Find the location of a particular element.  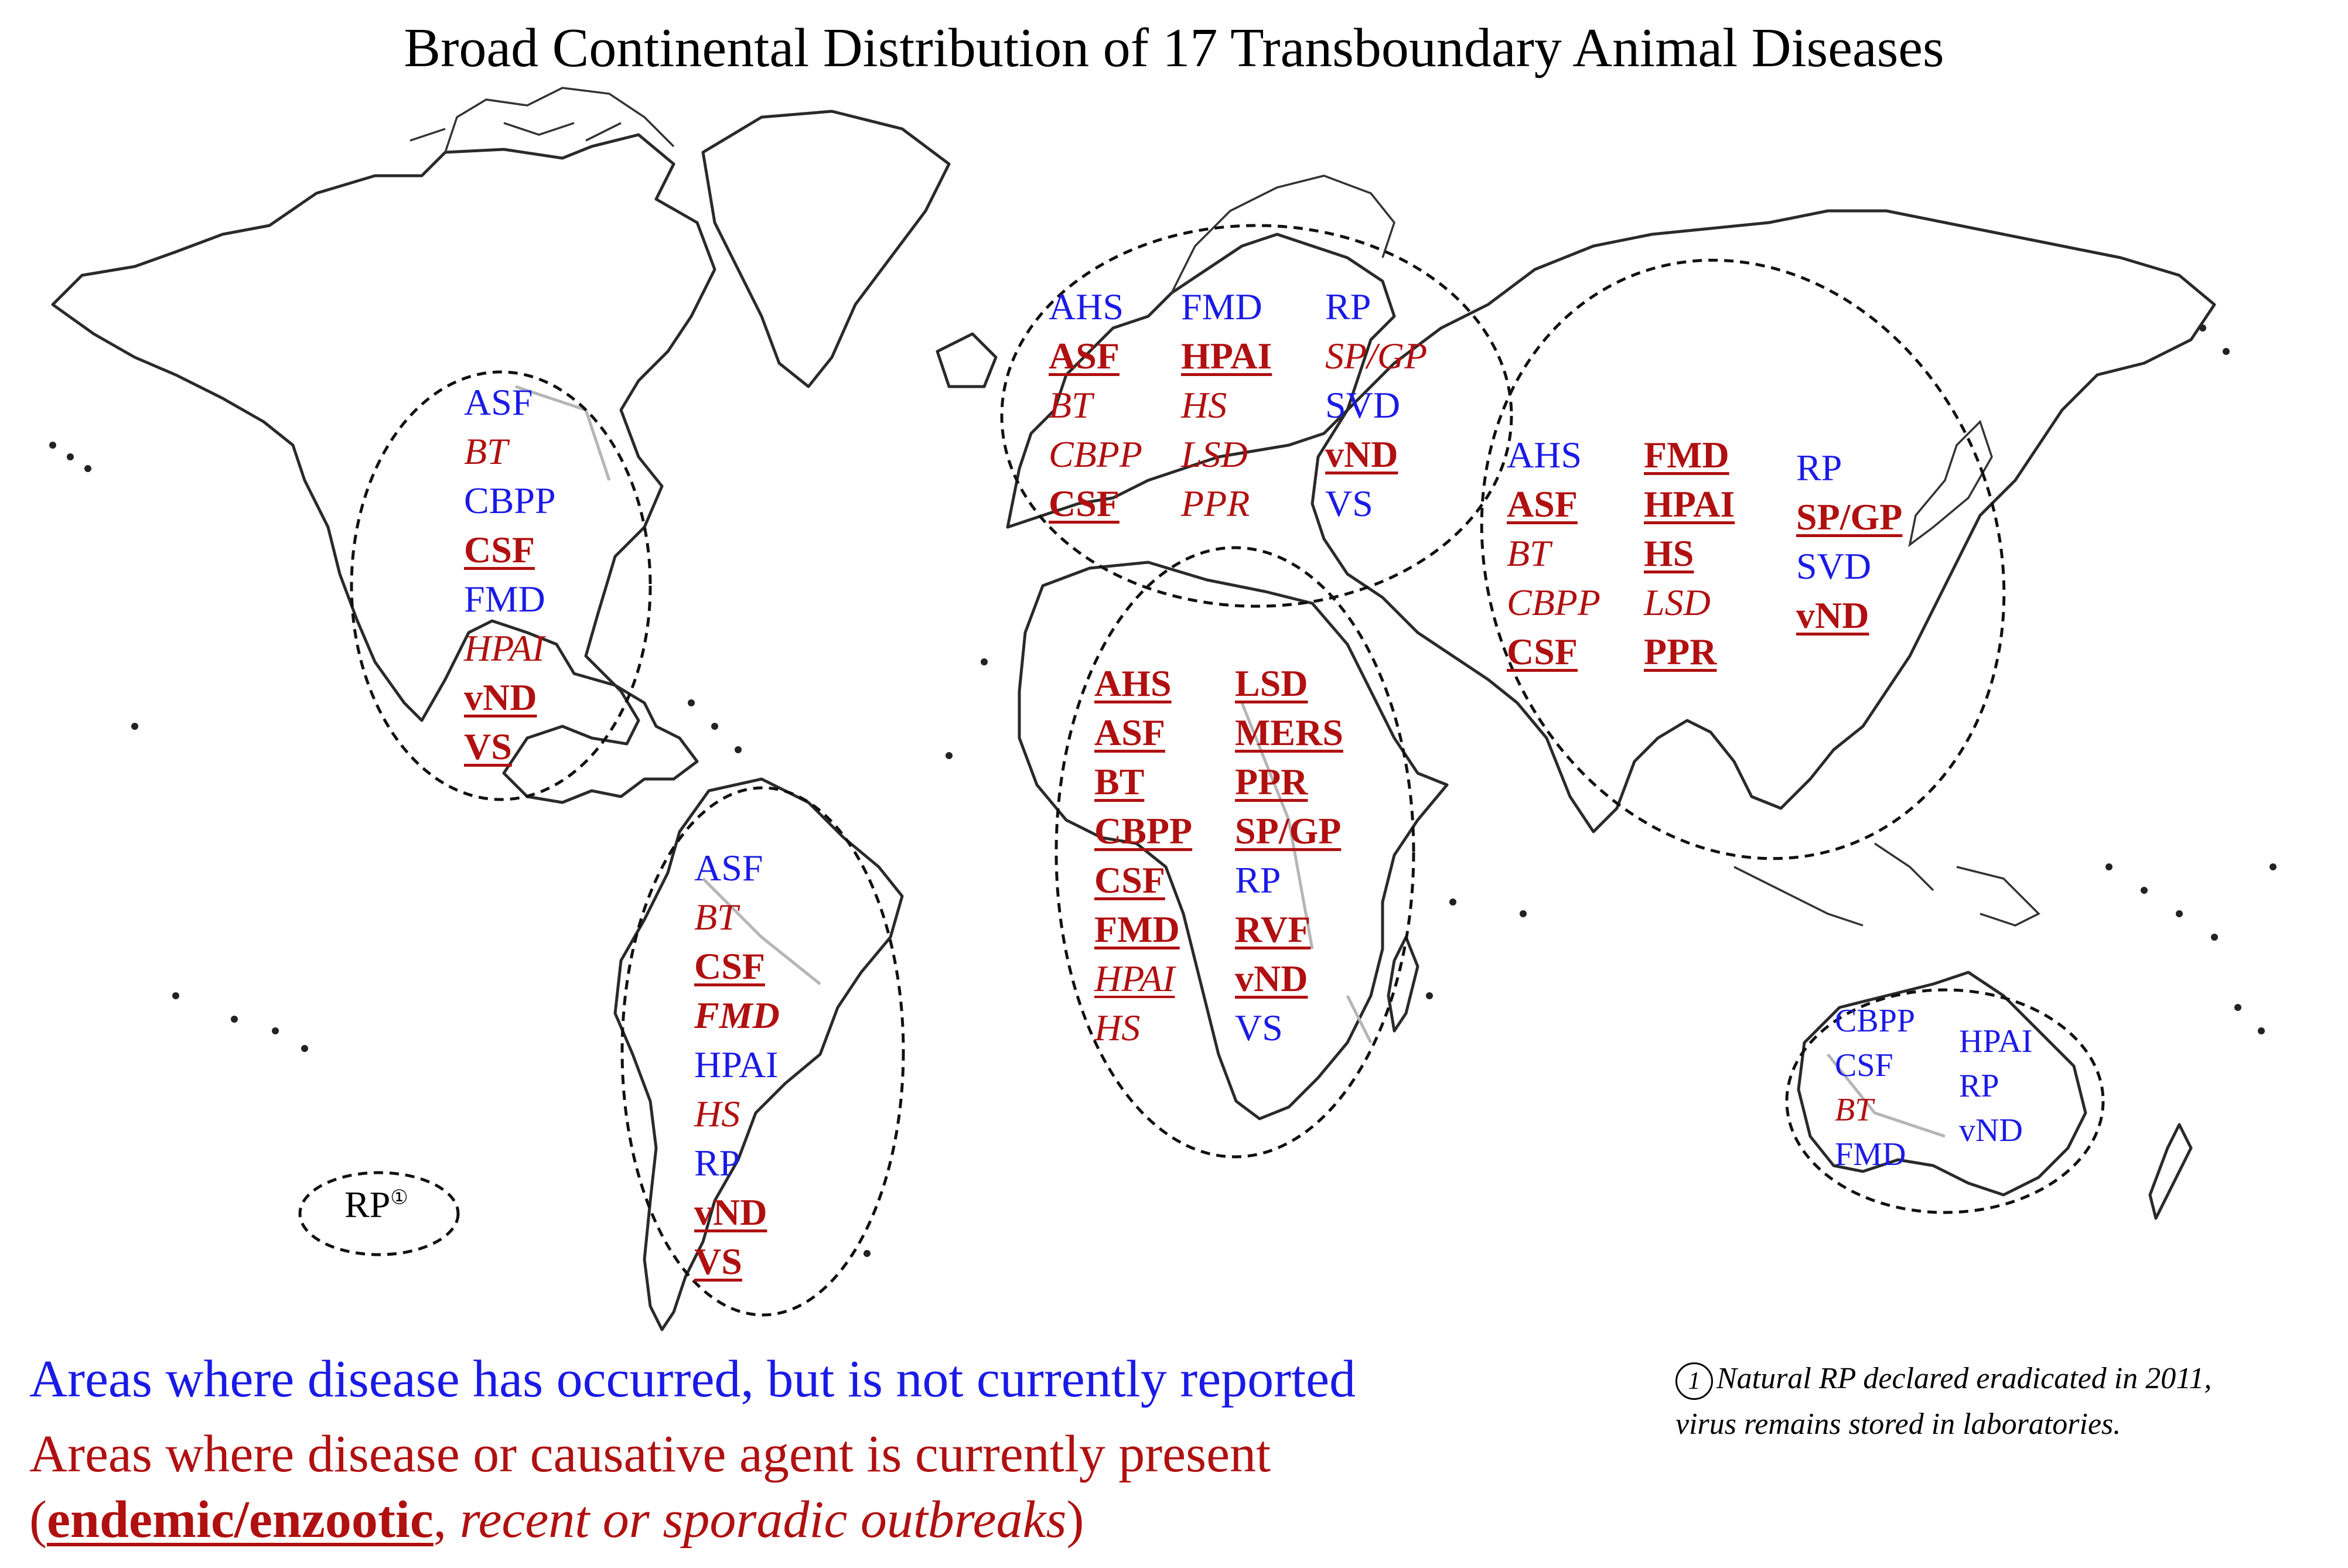

australia-outline is located at coordinates (1942, 1084).